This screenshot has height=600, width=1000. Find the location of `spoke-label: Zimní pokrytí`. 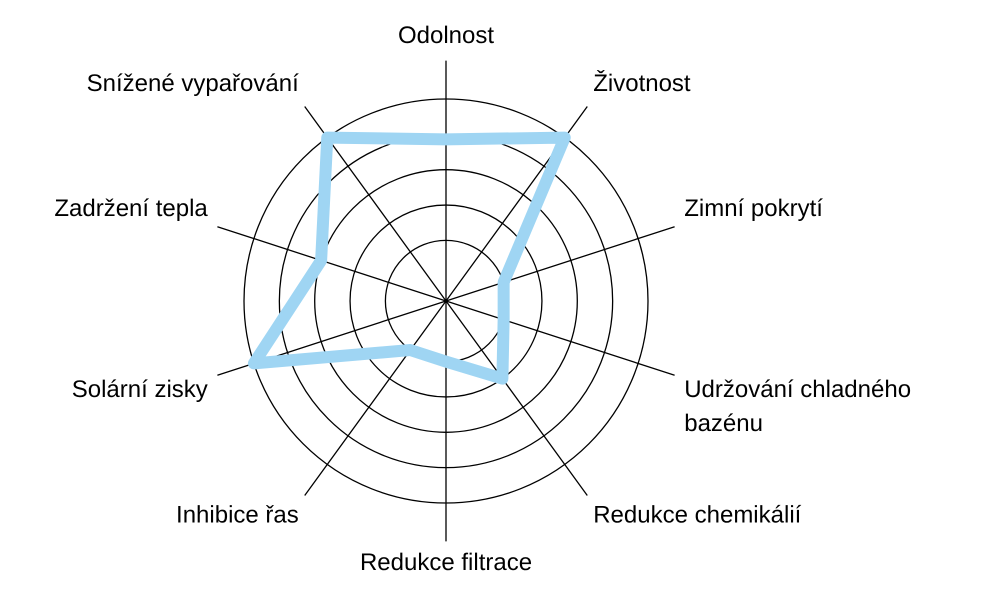

spoke-label: Zimní pokrytí is located at coordinates (754, 208).